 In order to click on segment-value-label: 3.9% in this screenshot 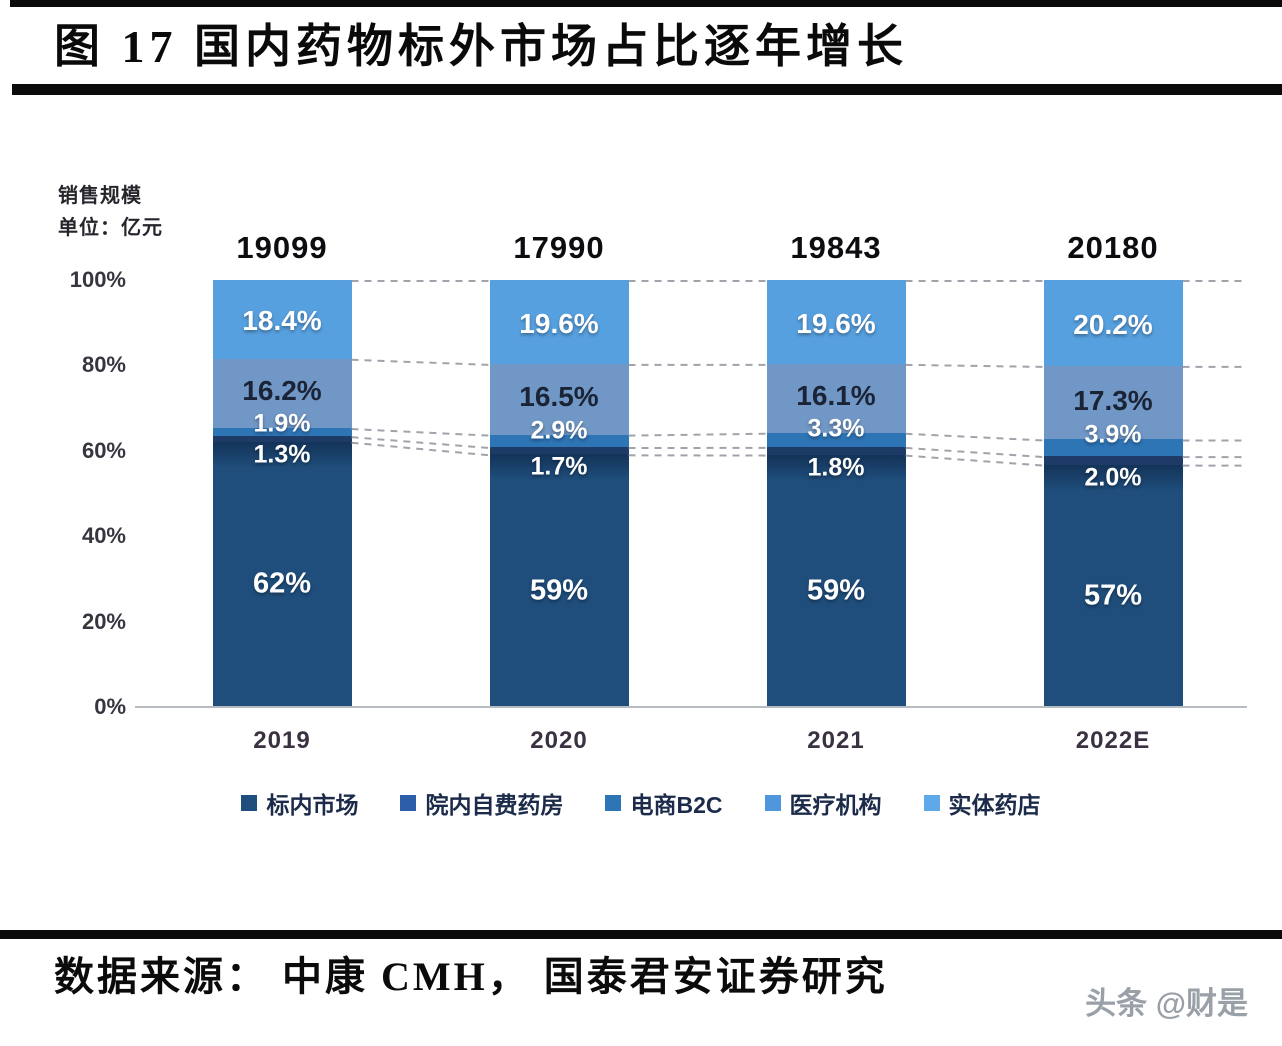, I will do `click(1113, 434)`.